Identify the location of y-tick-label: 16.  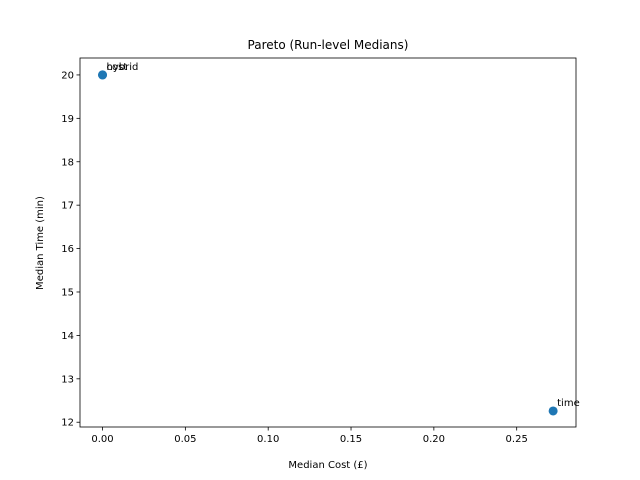
(67, 249).